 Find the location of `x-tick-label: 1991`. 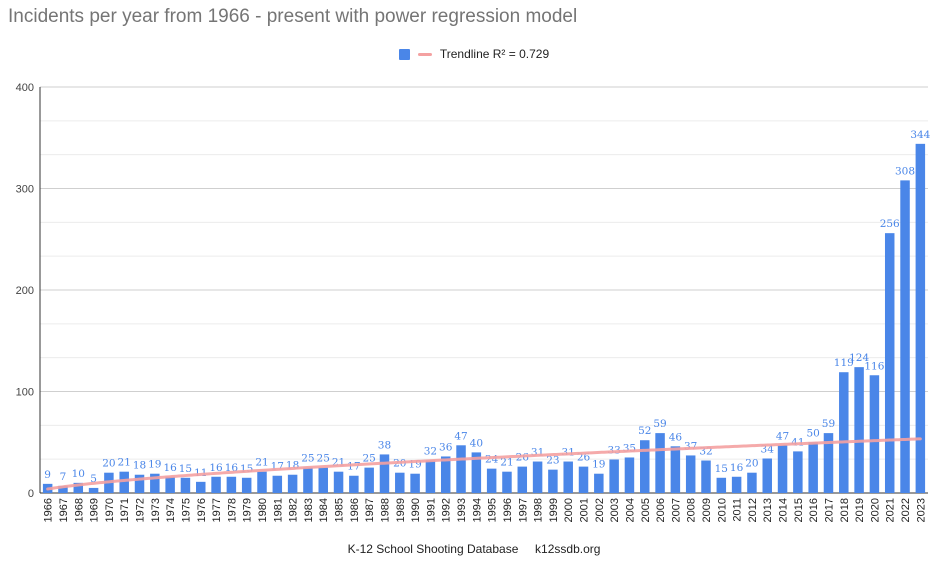

x-tick-label: 1991 is located at coordinates (431, 510).